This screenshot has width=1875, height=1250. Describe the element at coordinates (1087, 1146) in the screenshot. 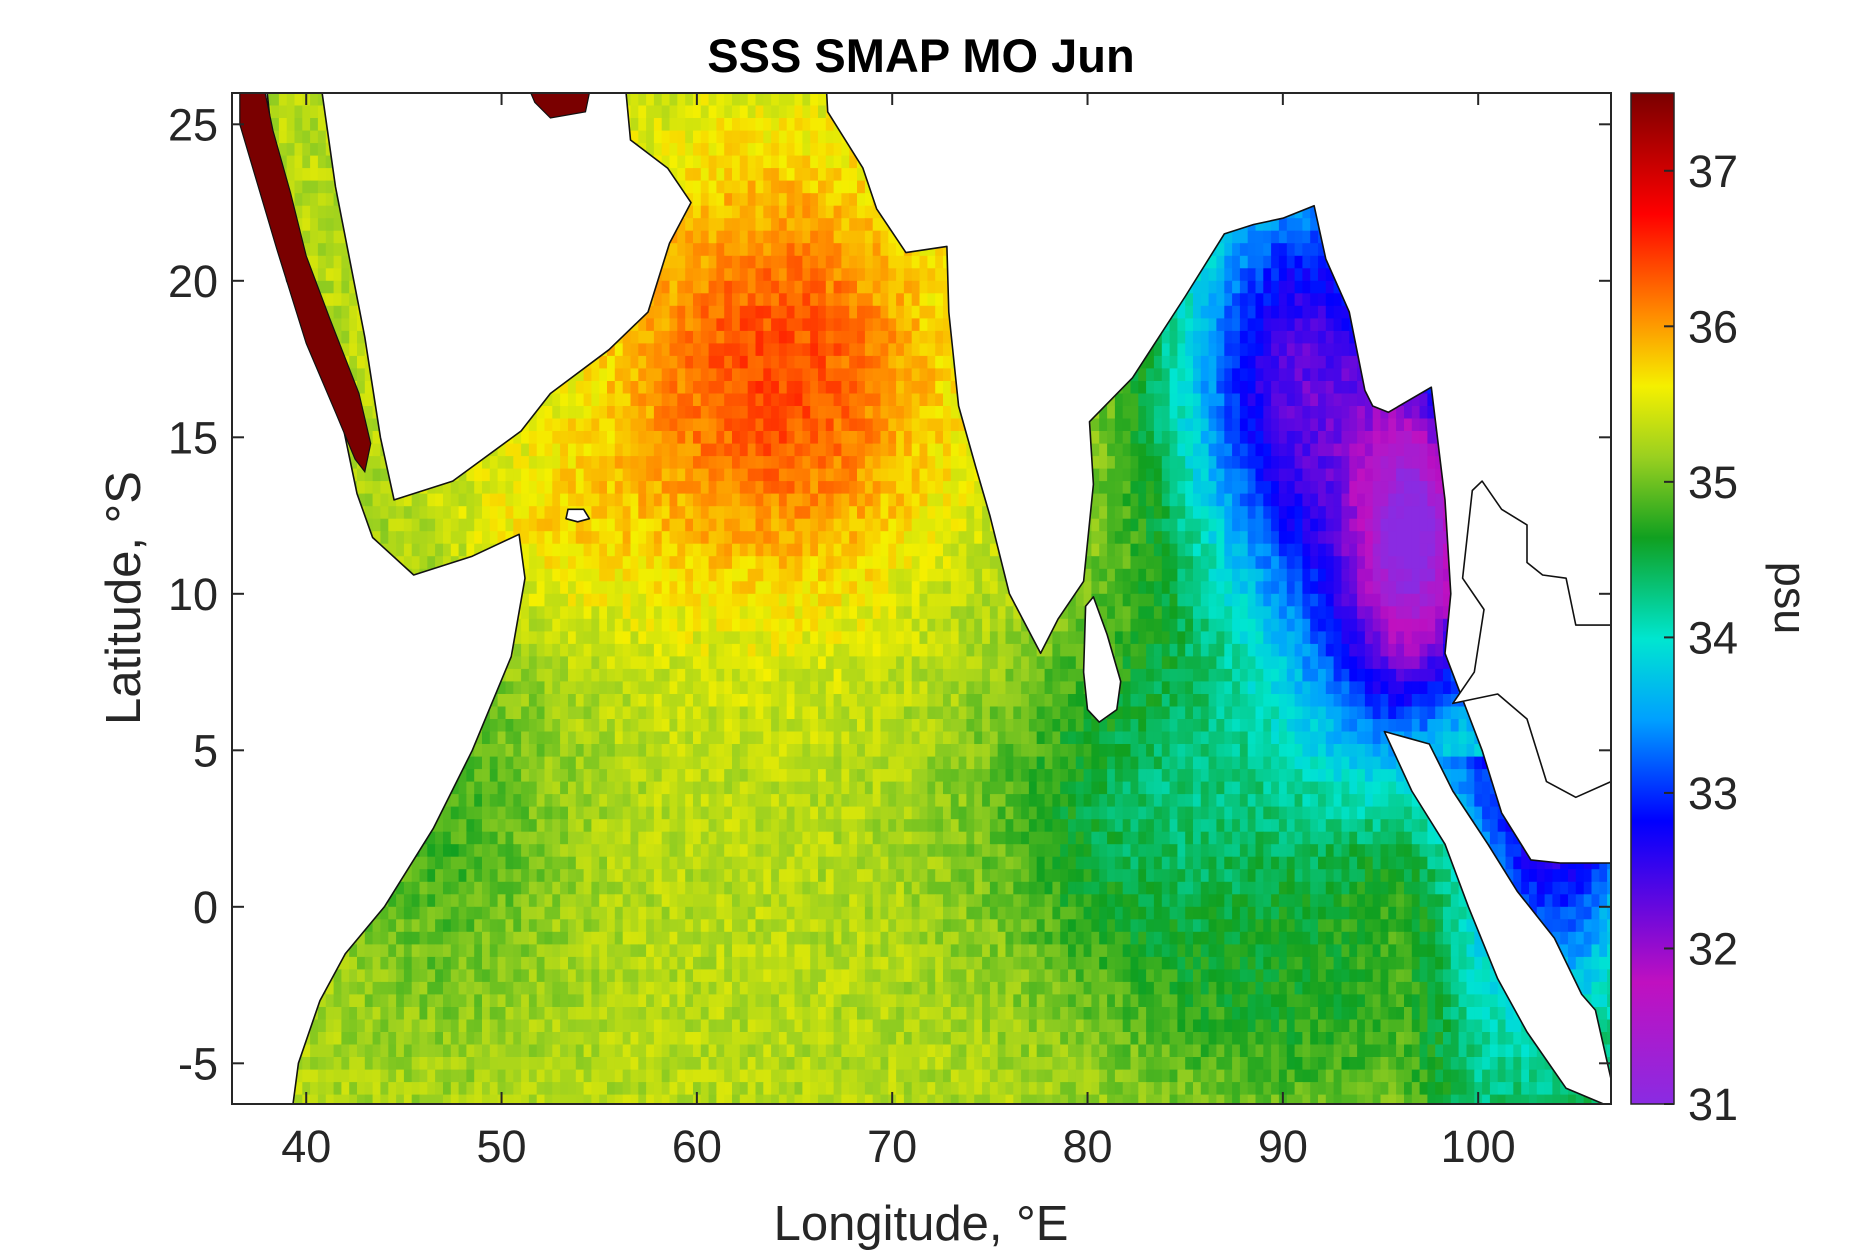

I see `x-tick-label: 80` at that location.